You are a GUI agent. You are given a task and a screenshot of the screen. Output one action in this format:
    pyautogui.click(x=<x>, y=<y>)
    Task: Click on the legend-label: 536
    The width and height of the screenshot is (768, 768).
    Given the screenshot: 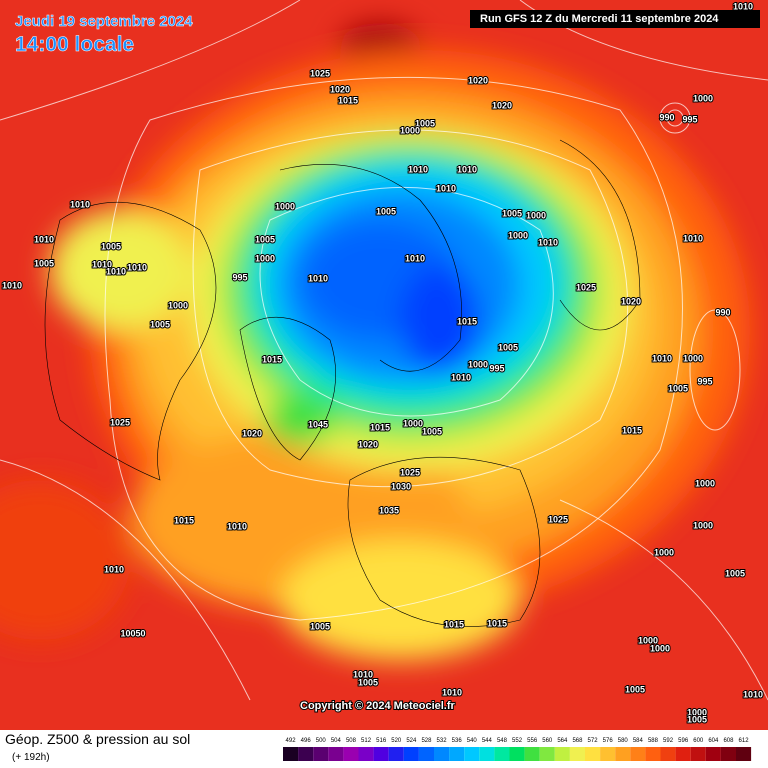 What is the action you would take?
    pyautogui.click(x=457, y=741)
    